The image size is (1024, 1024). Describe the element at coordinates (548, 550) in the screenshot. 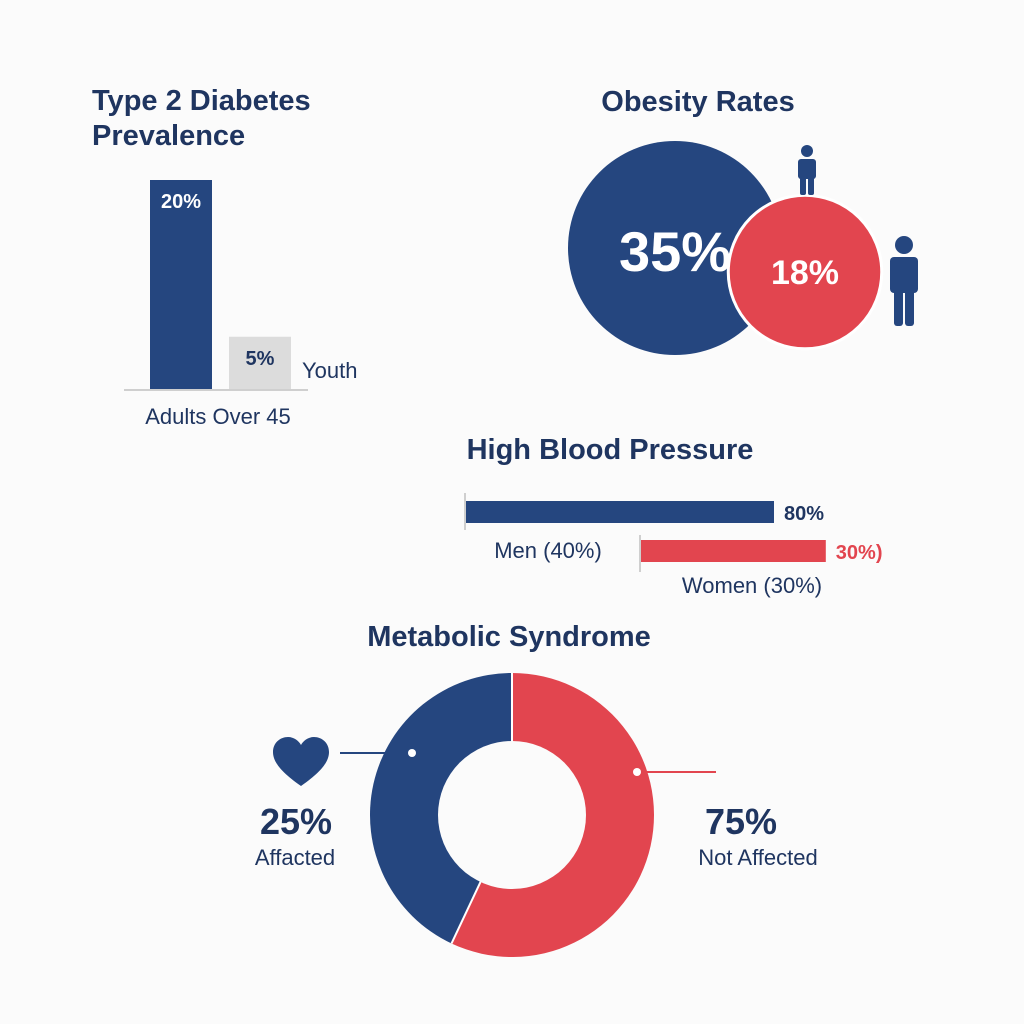

I see `bp-category-men: Men (40%)` at that location.